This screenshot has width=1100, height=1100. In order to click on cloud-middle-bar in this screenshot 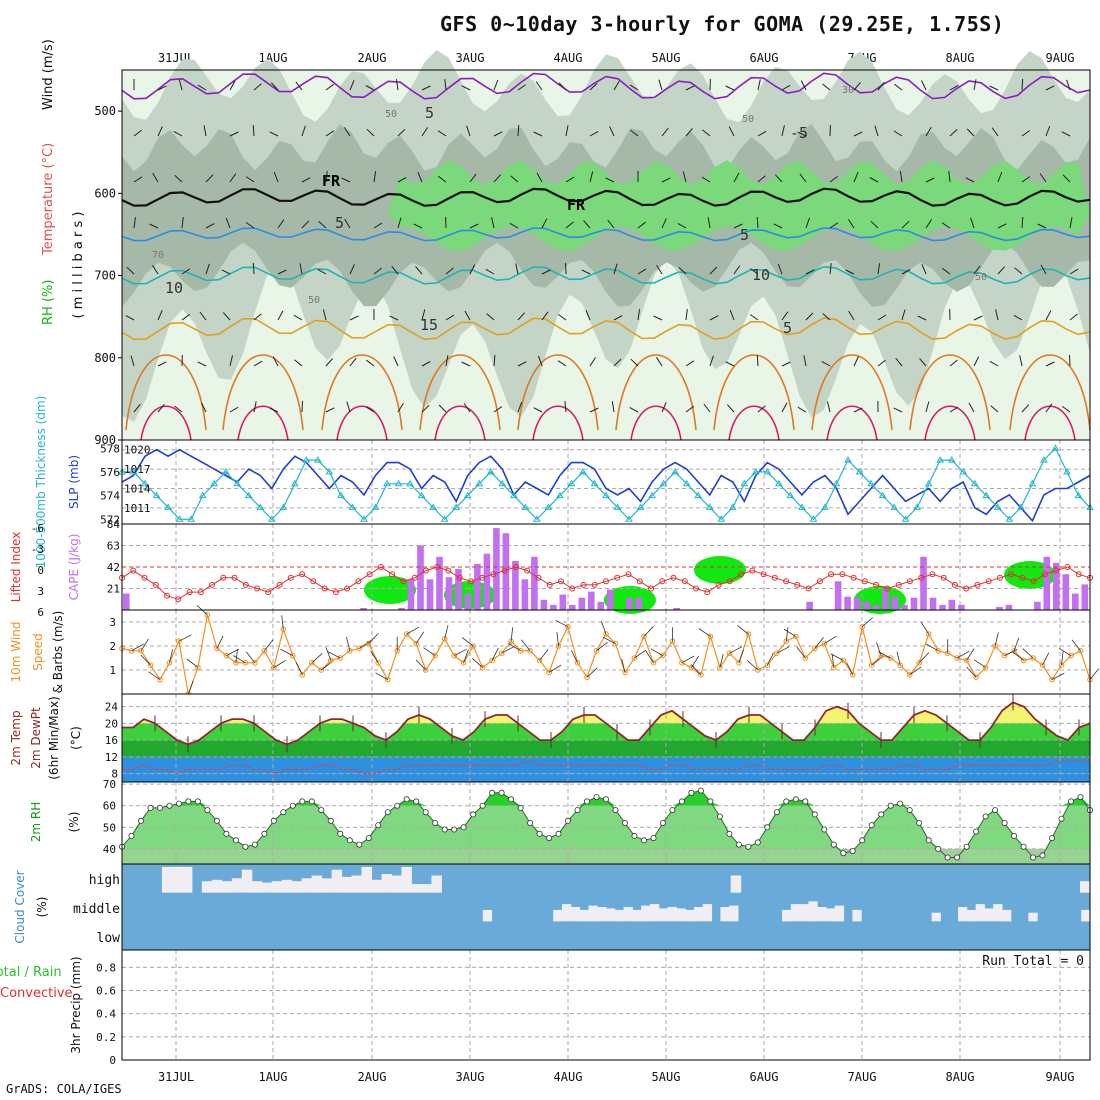, I will do `click(839, 913)`.